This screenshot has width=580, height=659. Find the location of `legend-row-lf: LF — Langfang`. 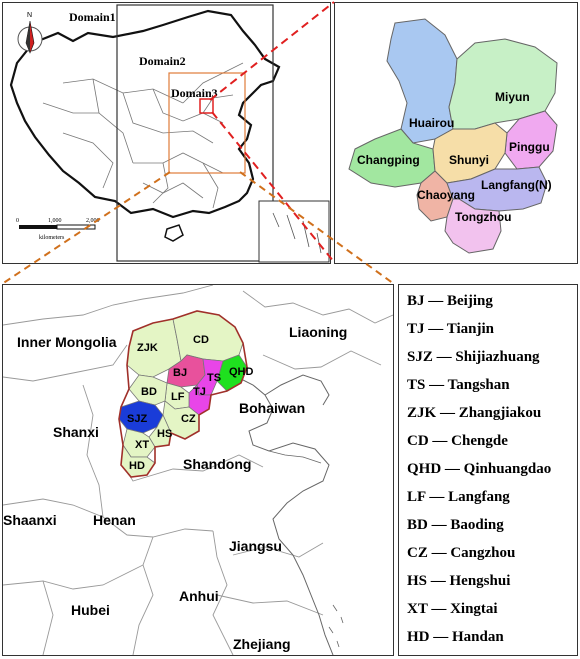

legend-row-lf: LF — Langfang is located at coordinates (458, 497).